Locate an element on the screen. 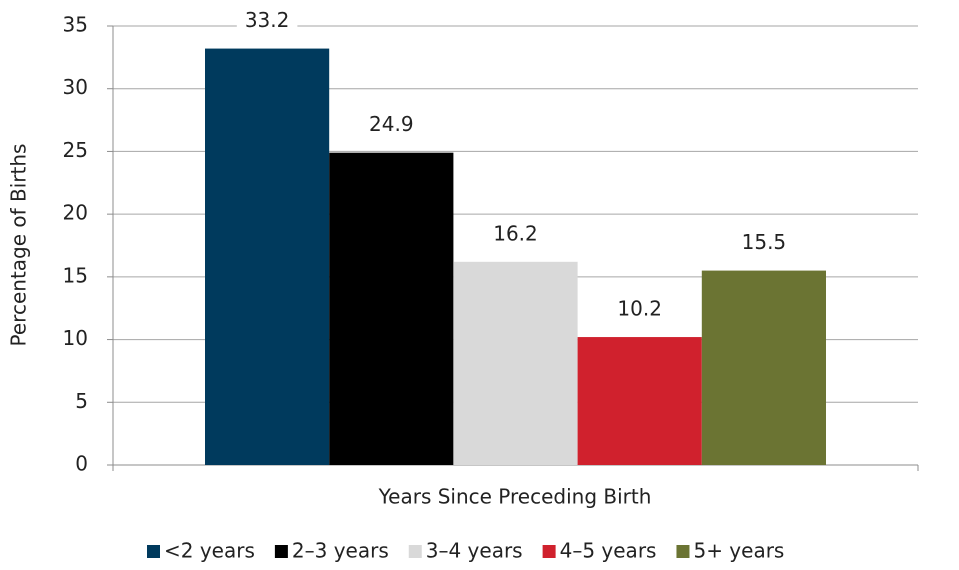  y-tick-label: 10 is located at coordinates (75, 338).